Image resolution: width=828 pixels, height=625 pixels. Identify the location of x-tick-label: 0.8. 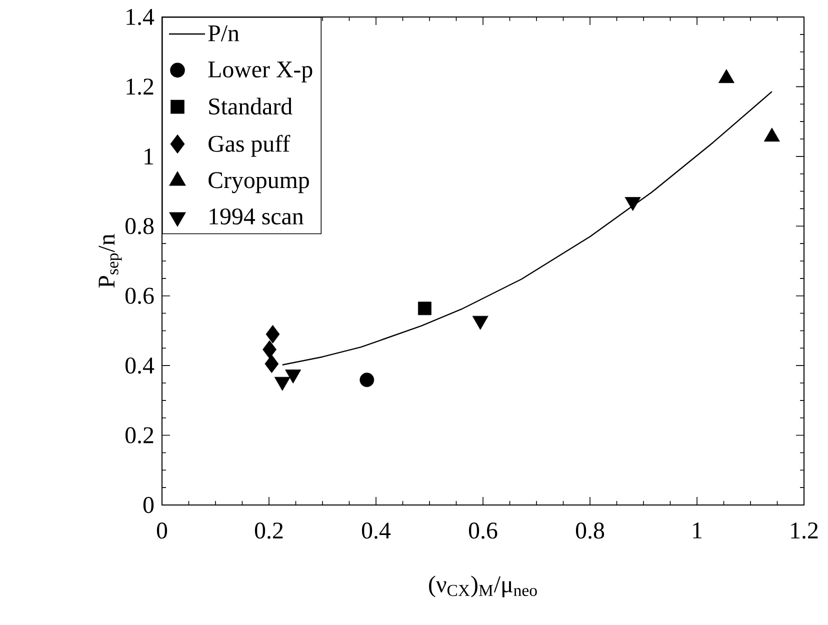
(590, 530).